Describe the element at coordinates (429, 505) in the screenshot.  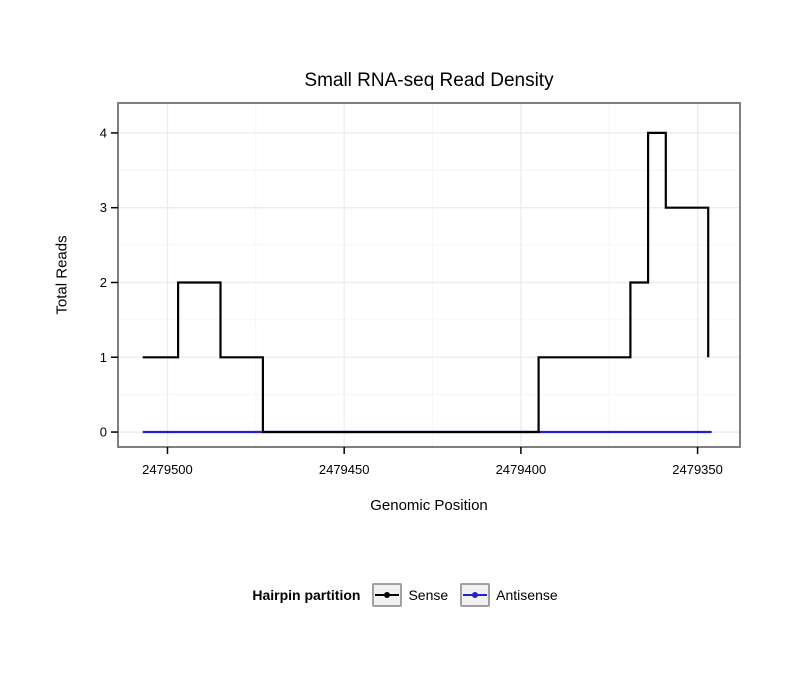
I see `x-axis-label: Genomic Position` at that location.